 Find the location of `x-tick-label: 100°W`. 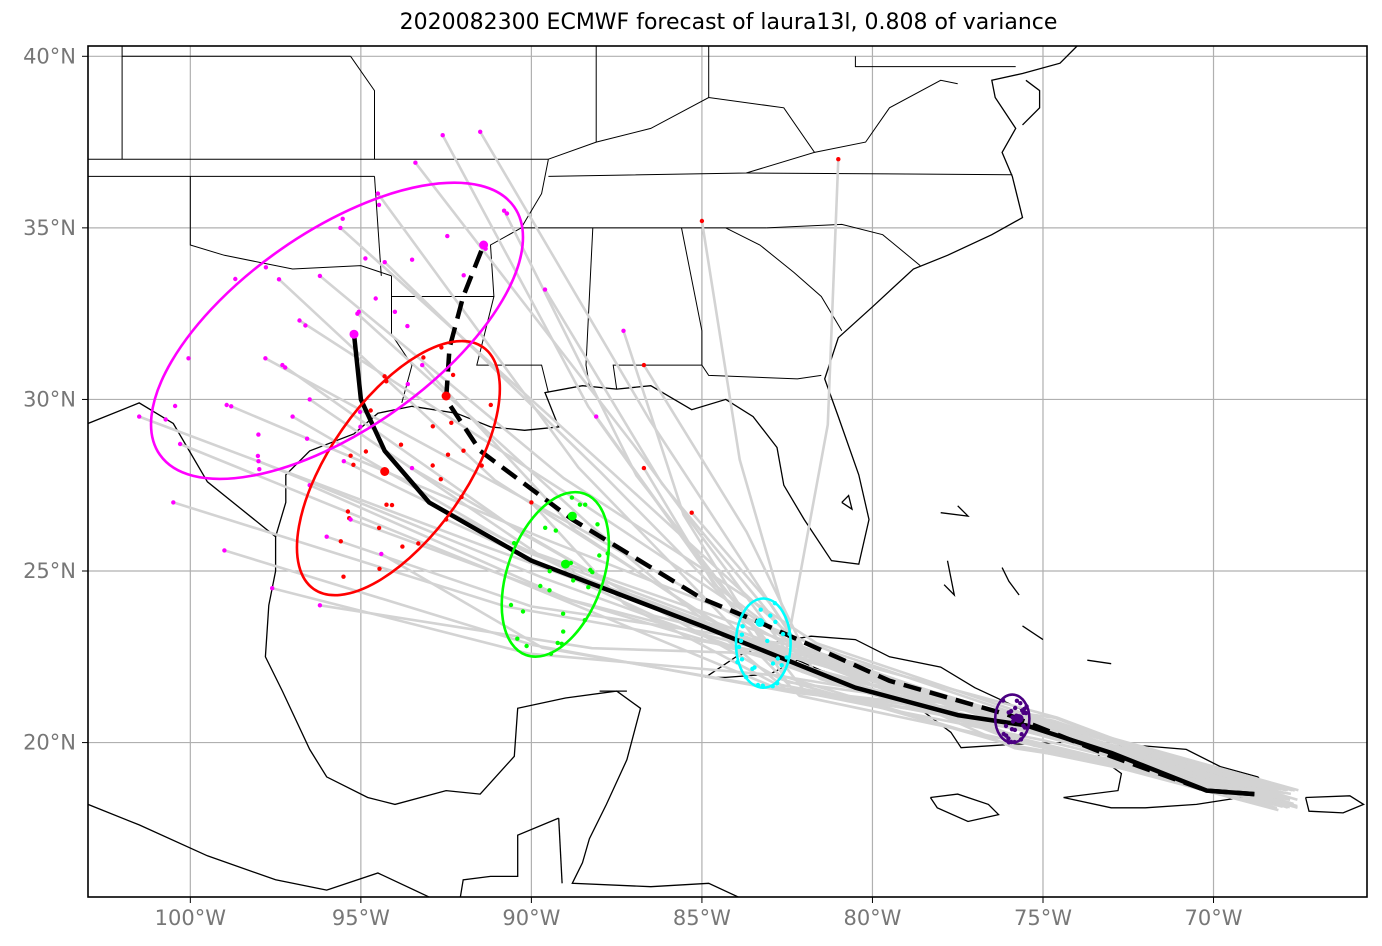

x-tick-label: 100°W is located at coordinates (191, 918).